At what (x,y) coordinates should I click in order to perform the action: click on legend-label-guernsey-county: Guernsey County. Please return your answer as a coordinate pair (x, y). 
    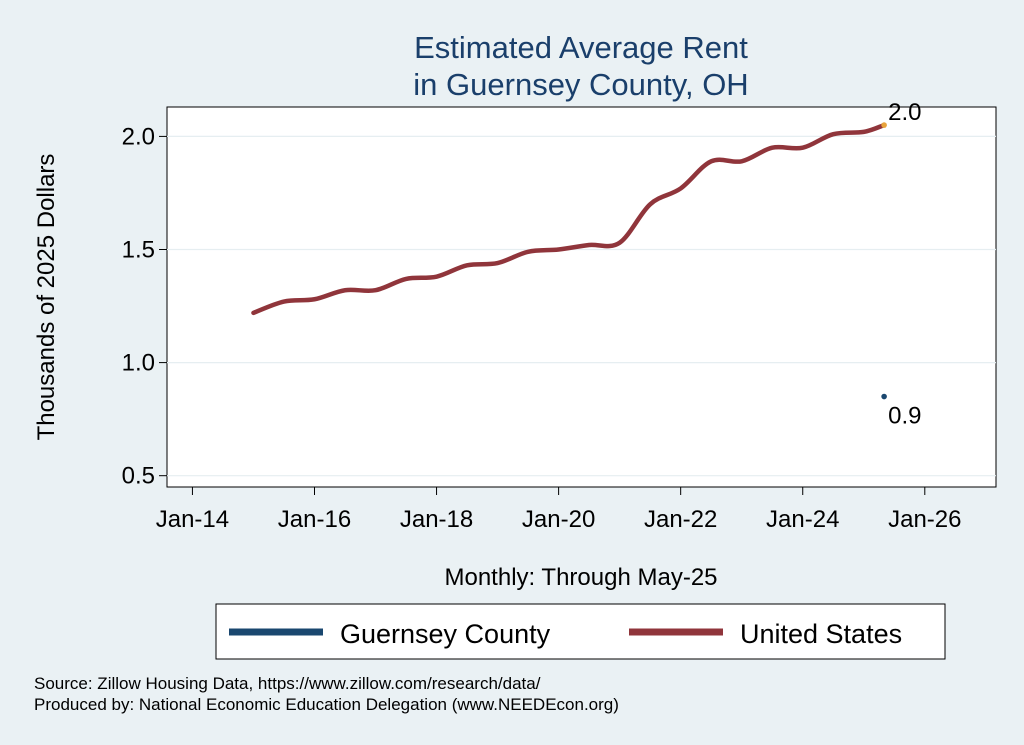
    Looking at the image, I should click on (445, 634).